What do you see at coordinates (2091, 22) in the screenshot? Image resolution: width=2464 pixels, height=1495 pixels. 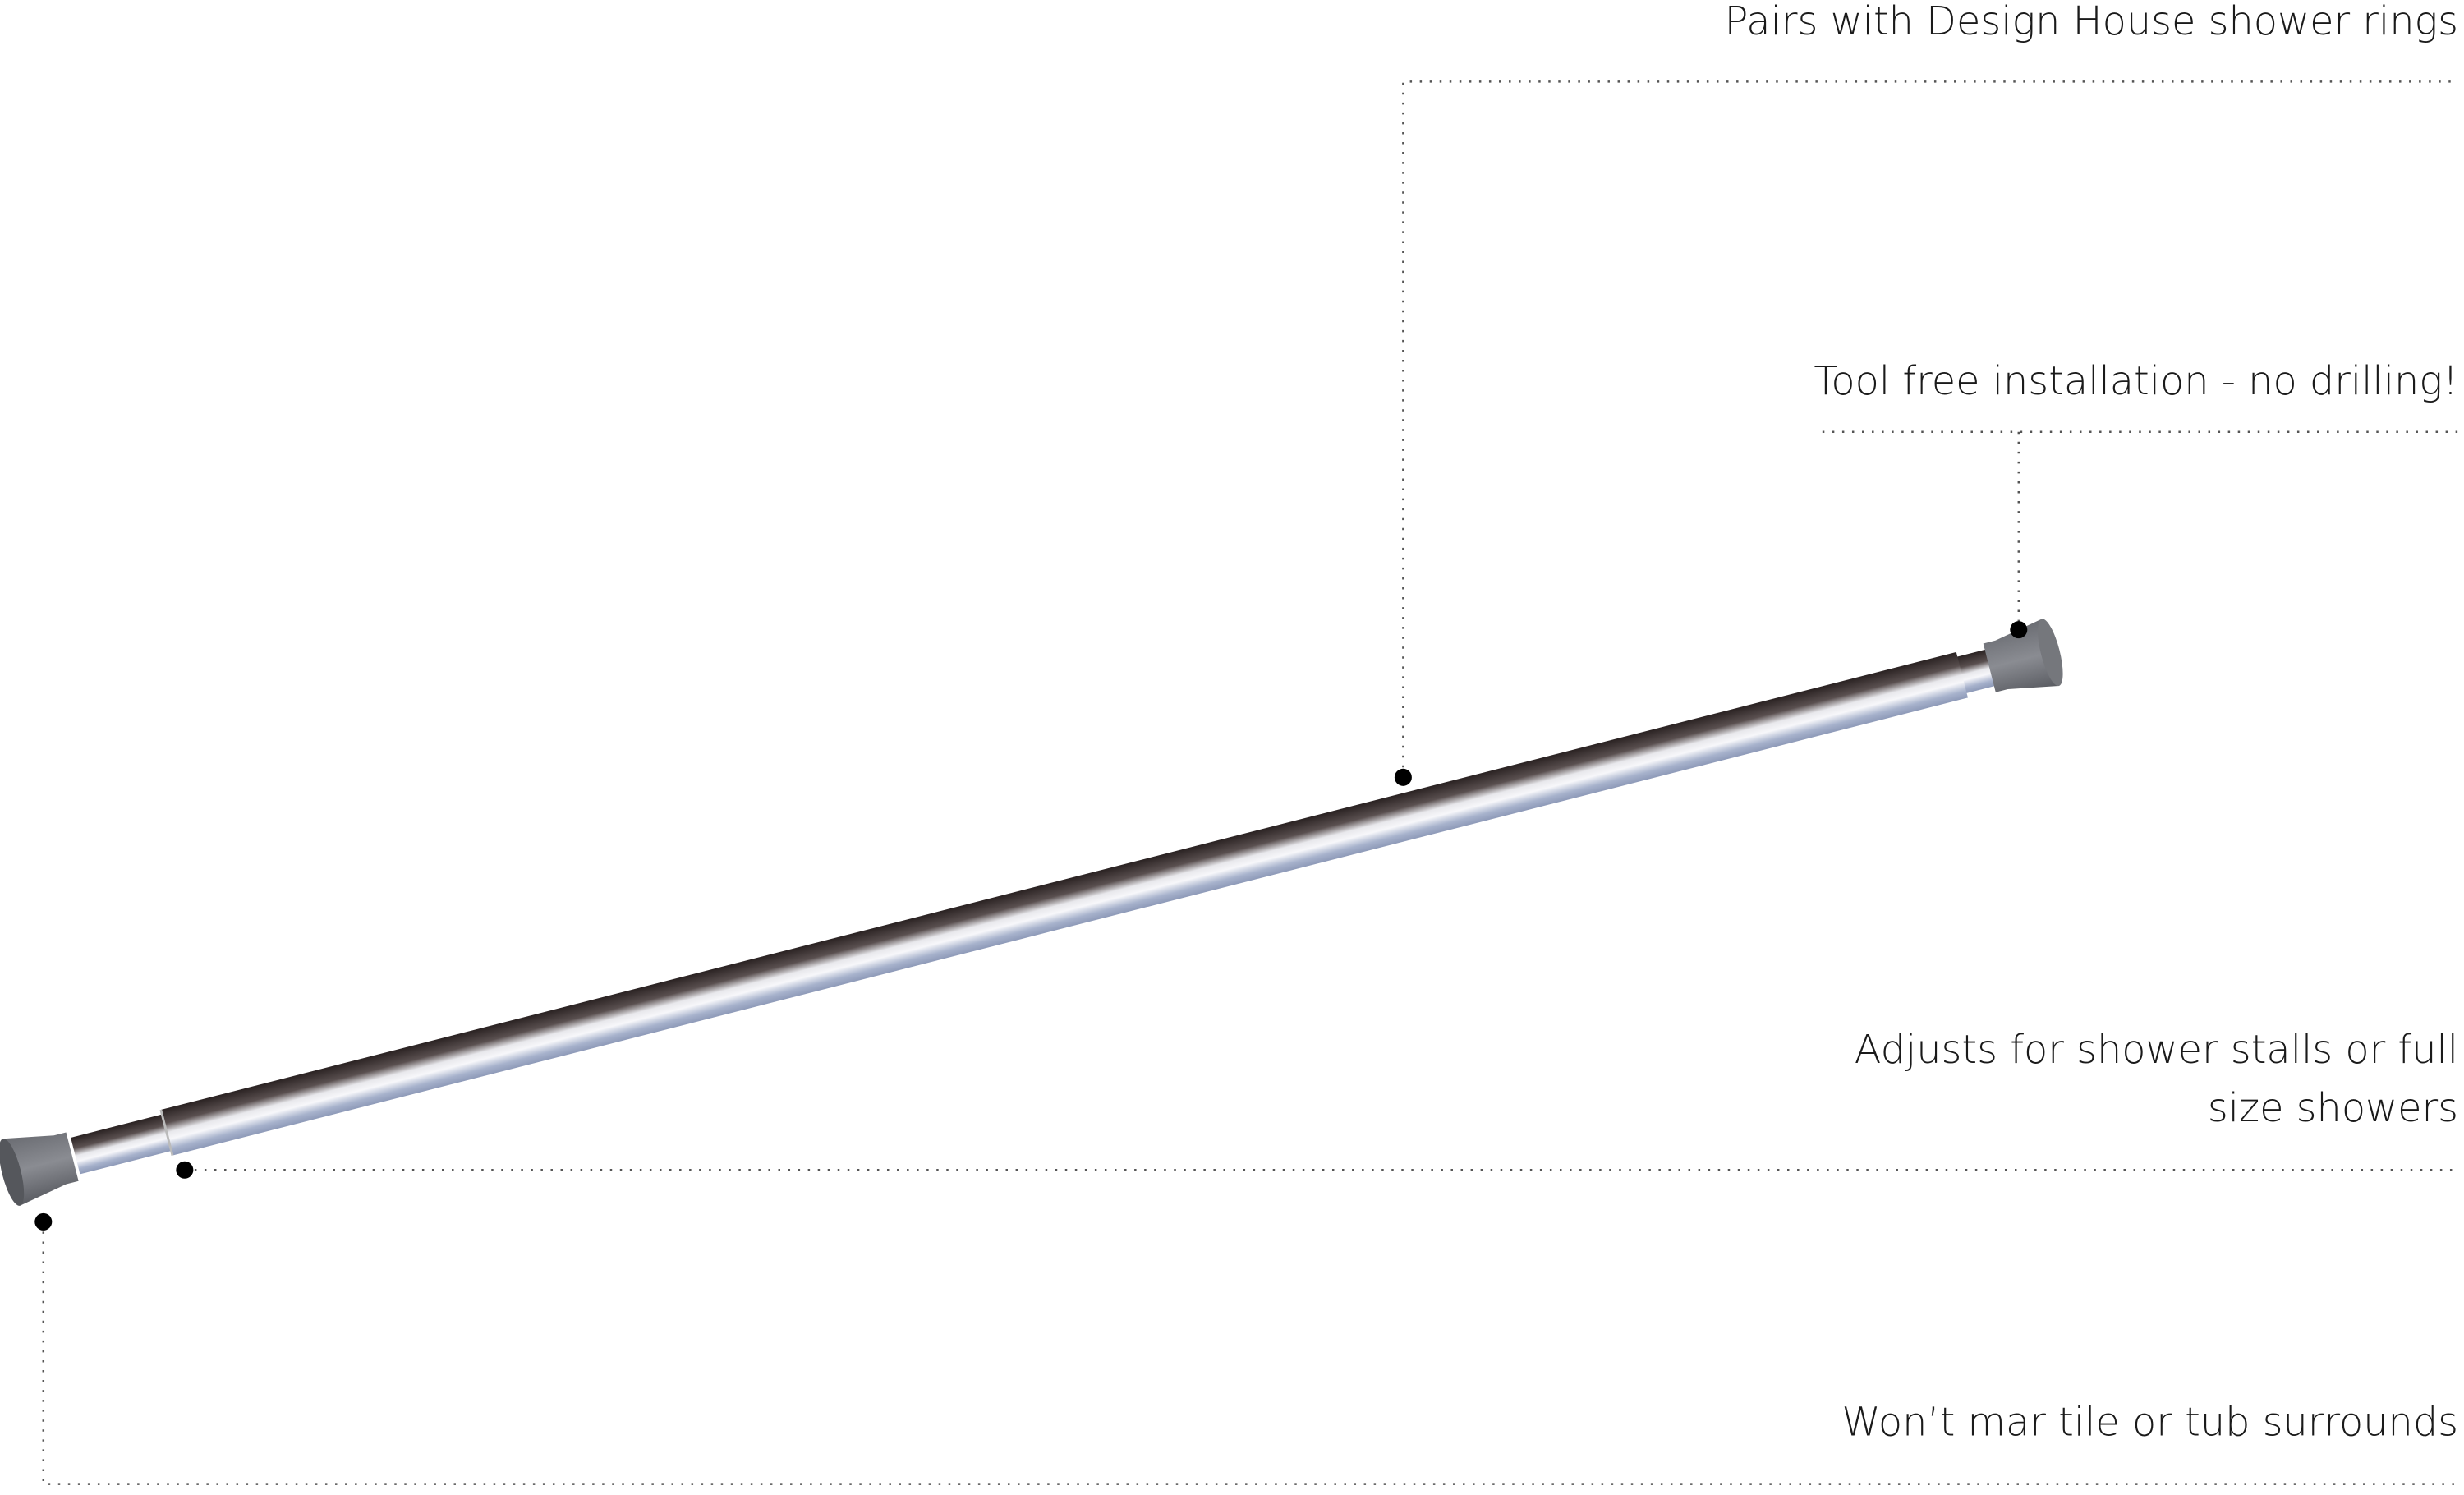 I see `callout-text: Pairs with Design House shower rings` at bounding box center [2091, 22].